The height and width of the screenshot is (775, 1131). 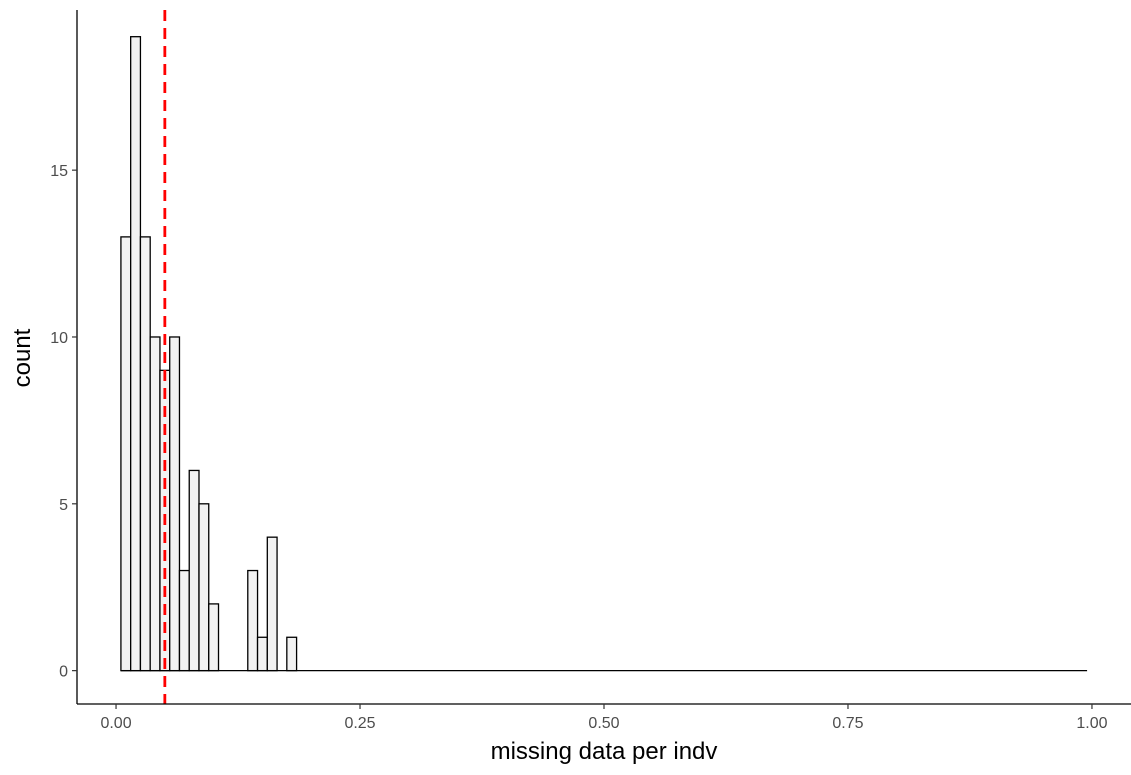 What do you see at coordinates (603, 723) in the screenshot?
I see `x-tick-label-3: 0.50` at bounding box center [603, 723].